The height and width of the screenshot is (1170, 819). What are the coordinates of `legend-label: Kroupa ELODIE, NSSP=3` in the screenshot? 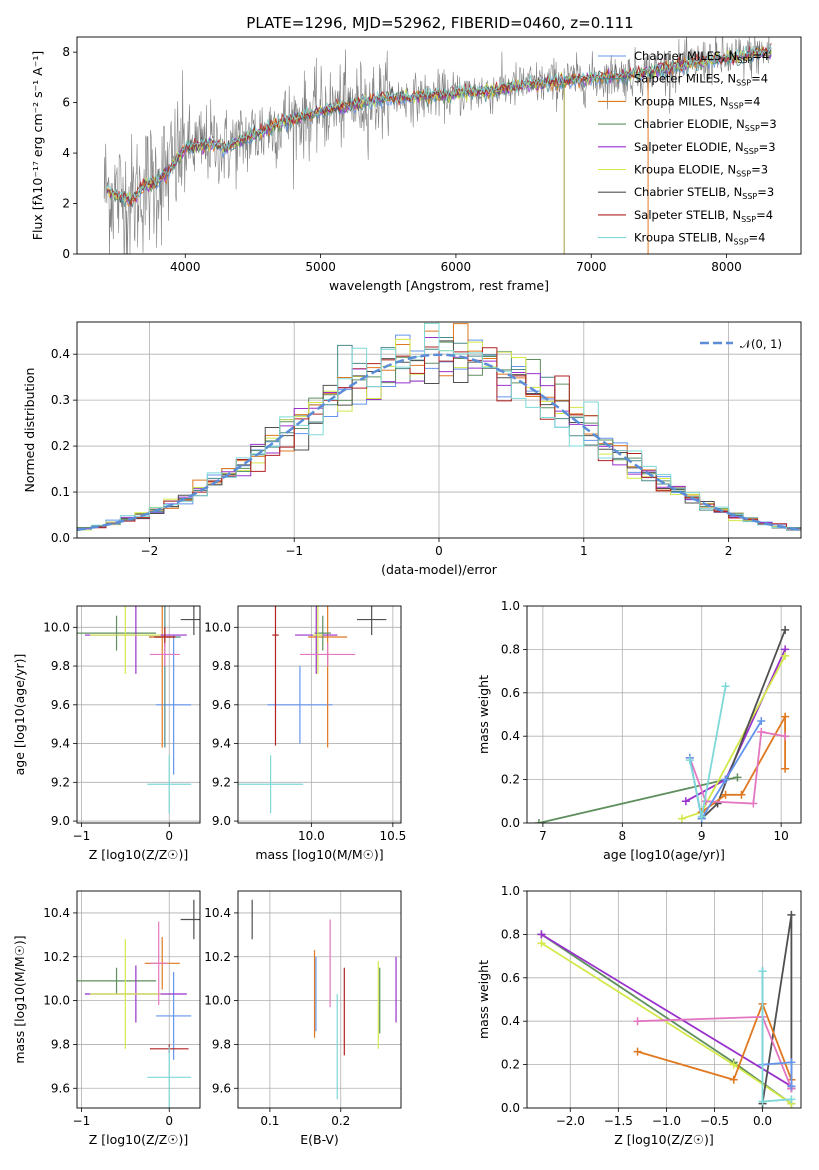 It's located at (701, 171).